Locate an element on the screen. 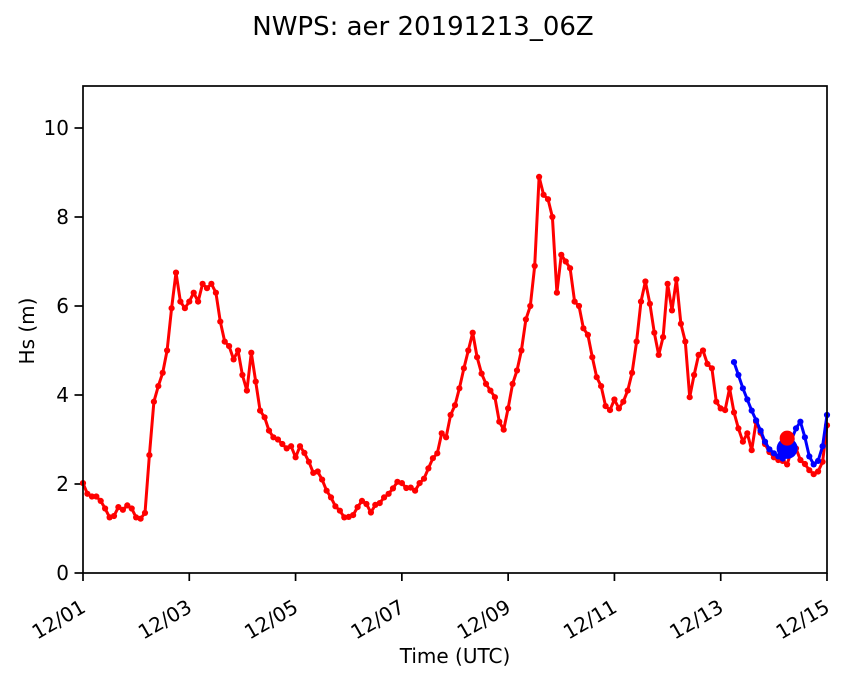 The width and height of the screenshot is (846, 681). y-tick-label: 4 is located at coordinates (62, 395).